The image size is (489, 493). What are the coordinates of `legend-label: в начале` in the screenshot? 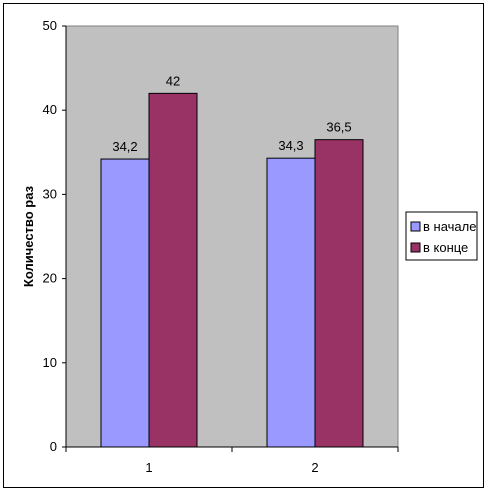 It's located at (449, 226).